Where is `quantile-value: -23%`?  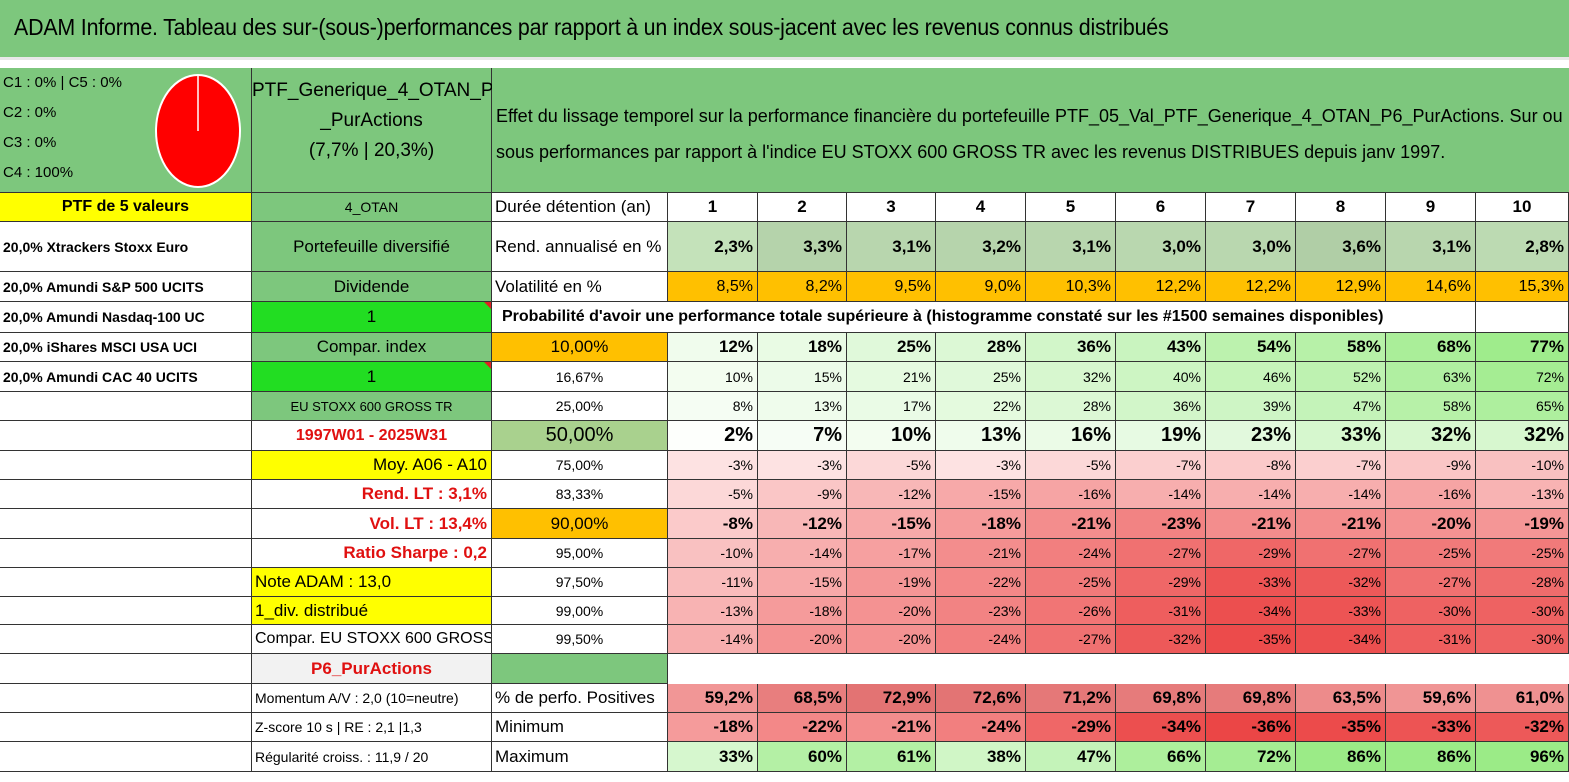 quantile-value: -23% is located at coordinates (1161, 524).